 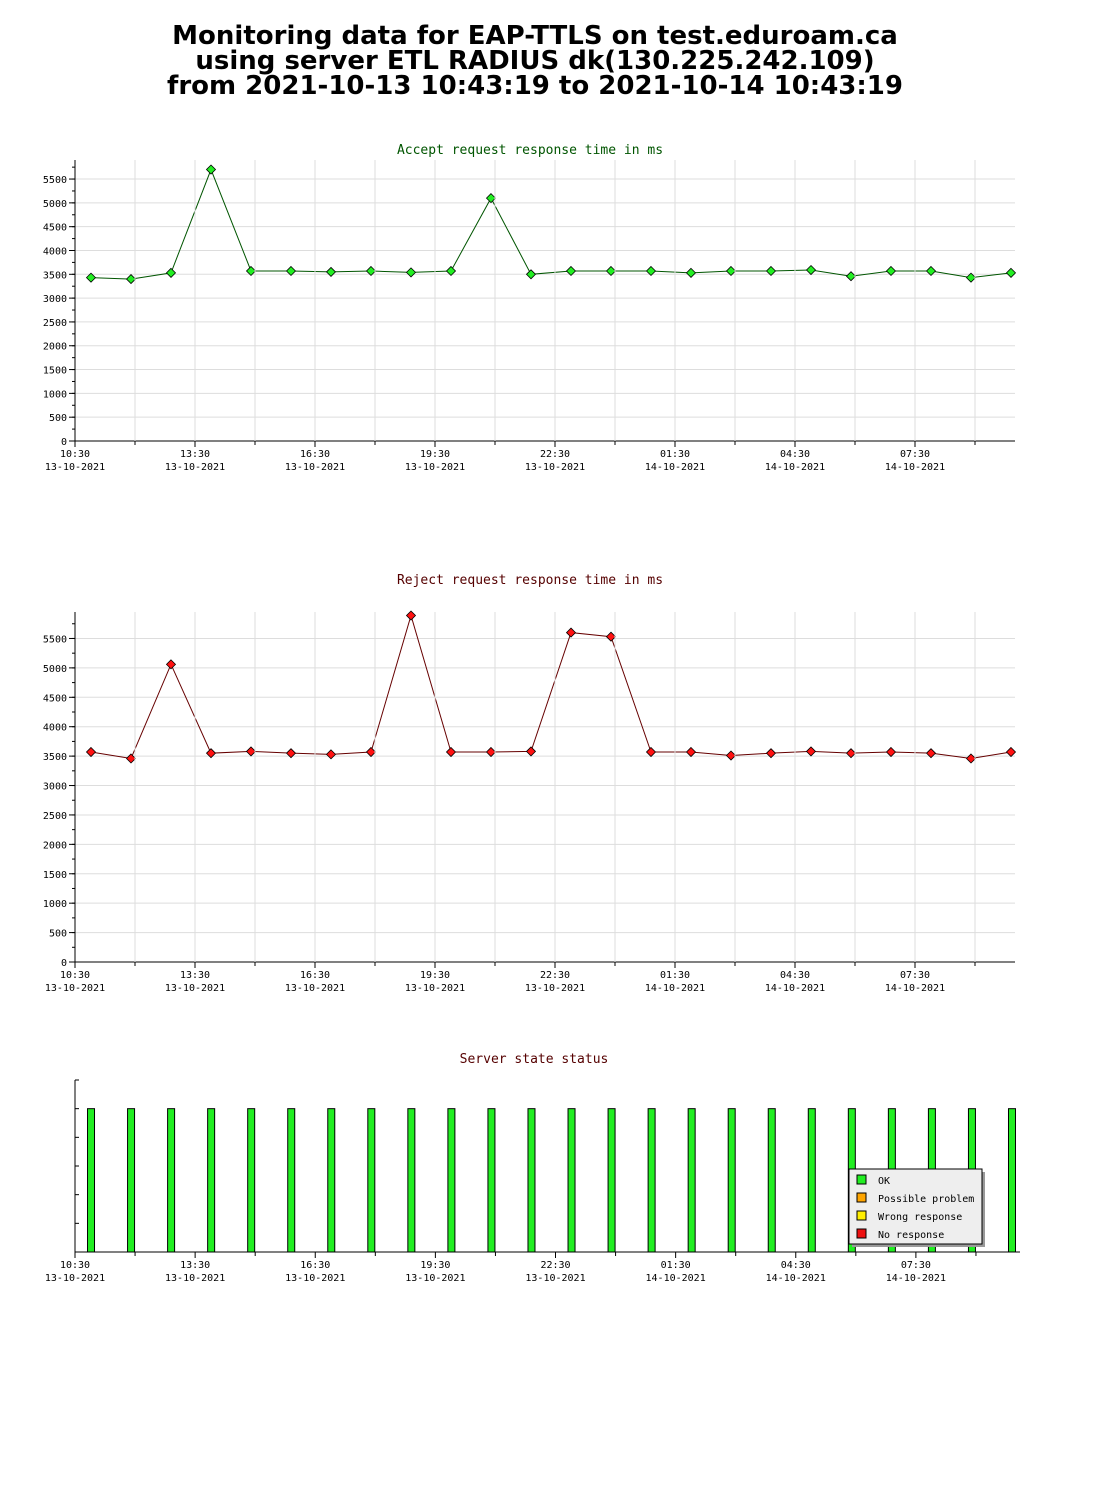 I want to click on chart-title: Server state status, so click(x=534, y=1059).